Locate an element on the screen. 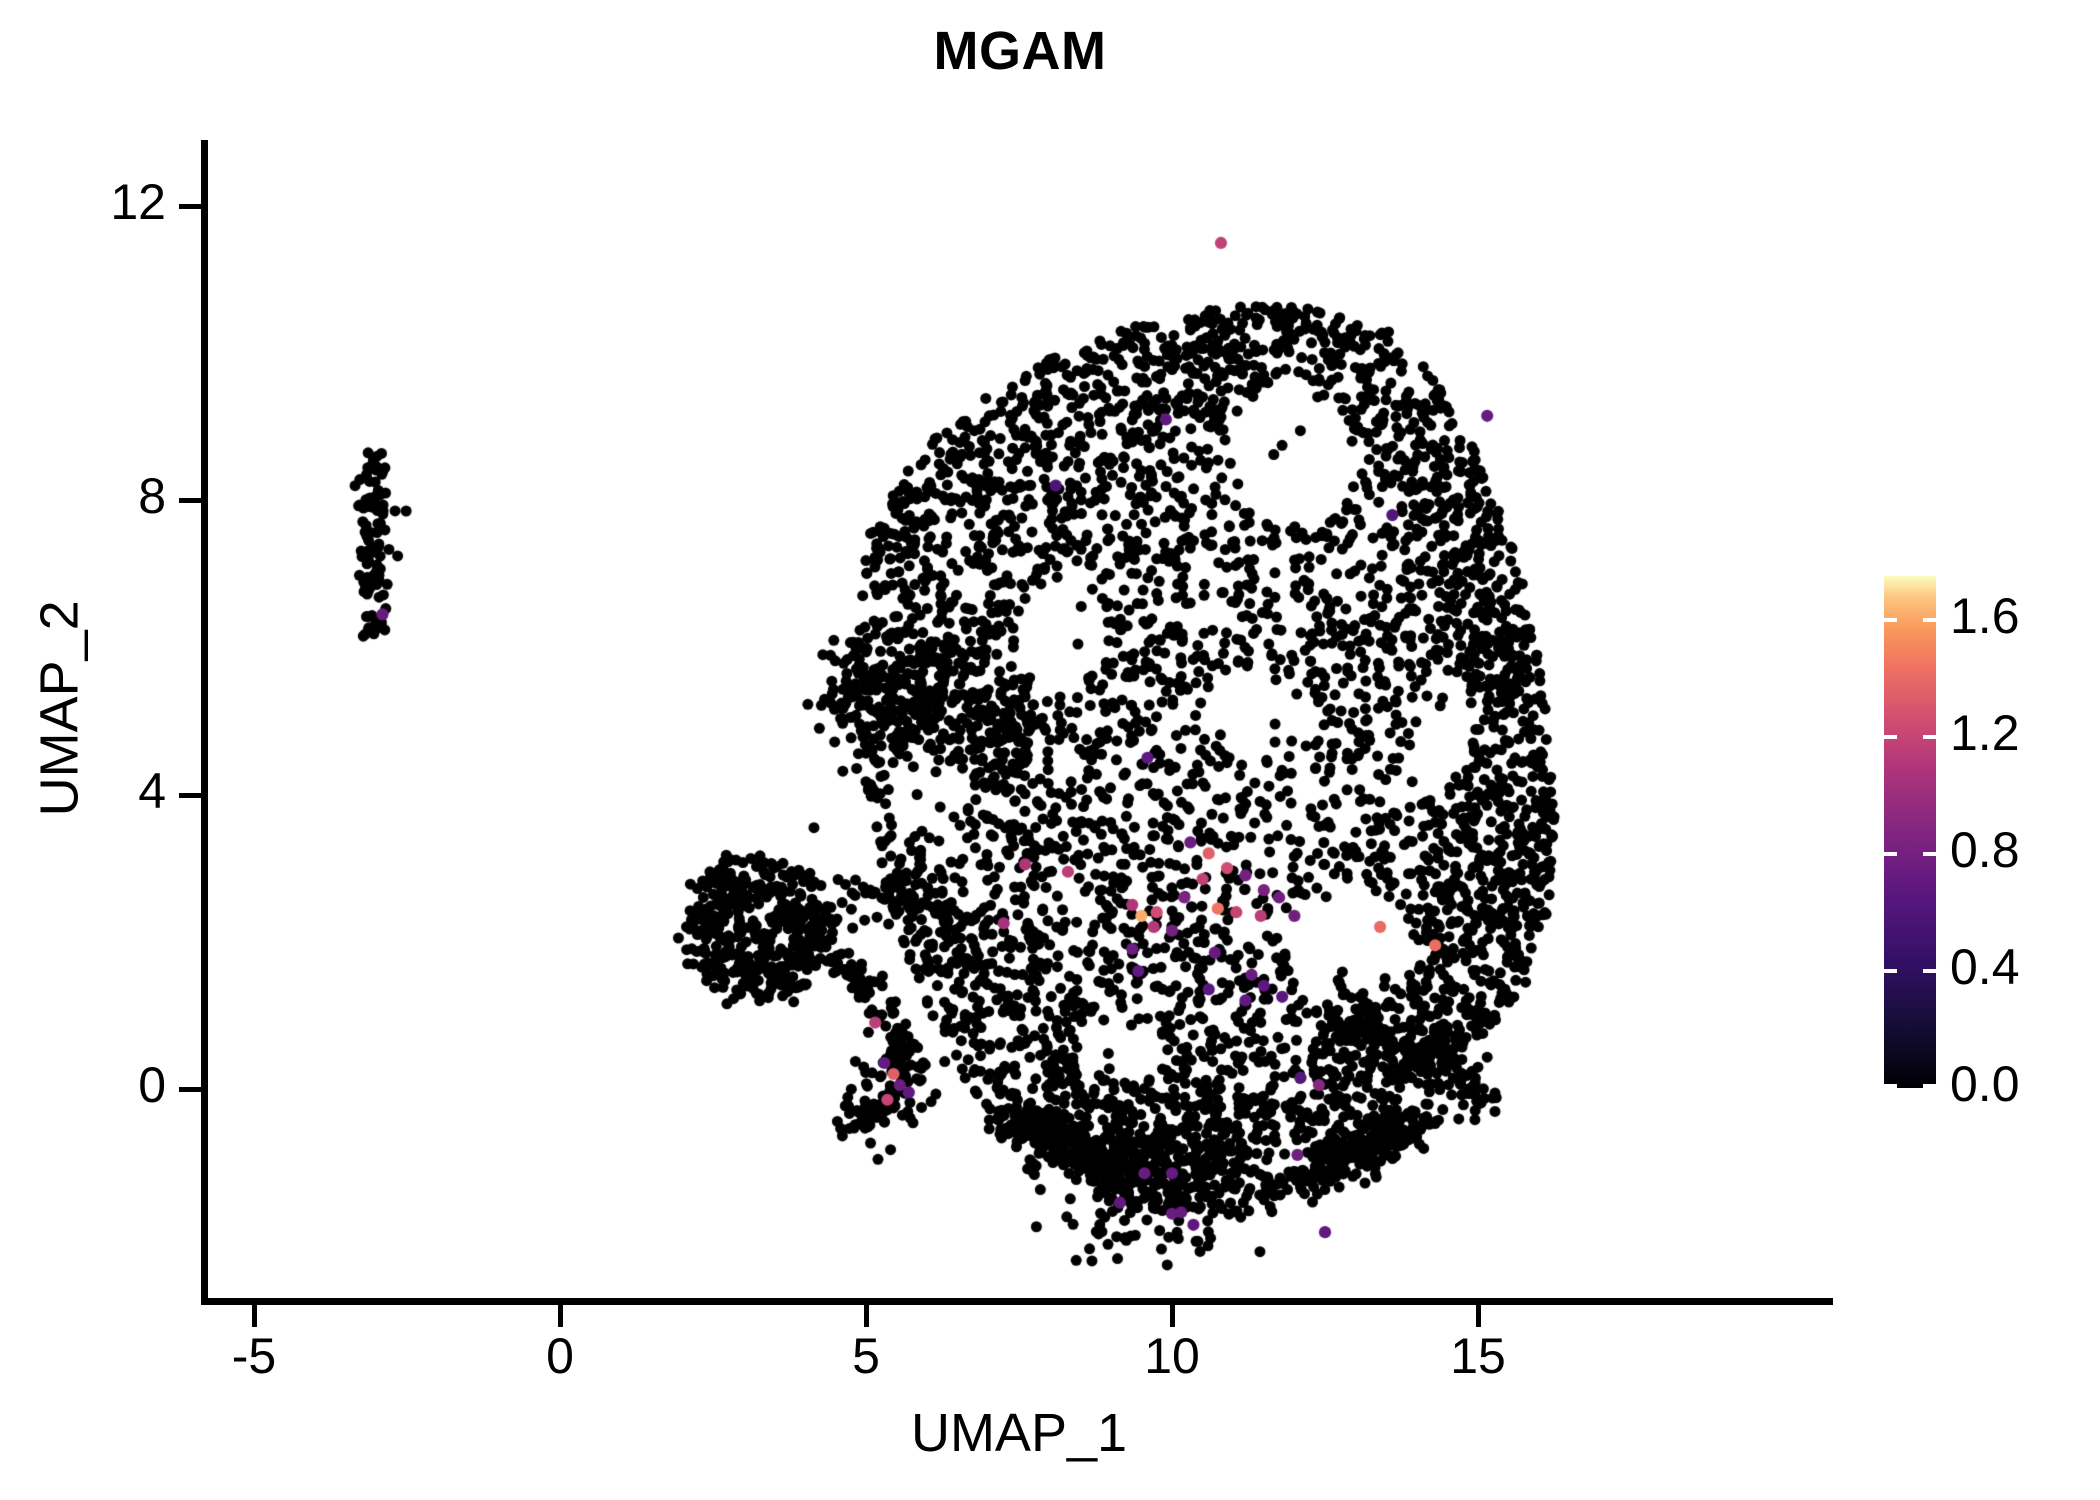  x-tick-label: 10 is located at coordinates (1172, 1356).